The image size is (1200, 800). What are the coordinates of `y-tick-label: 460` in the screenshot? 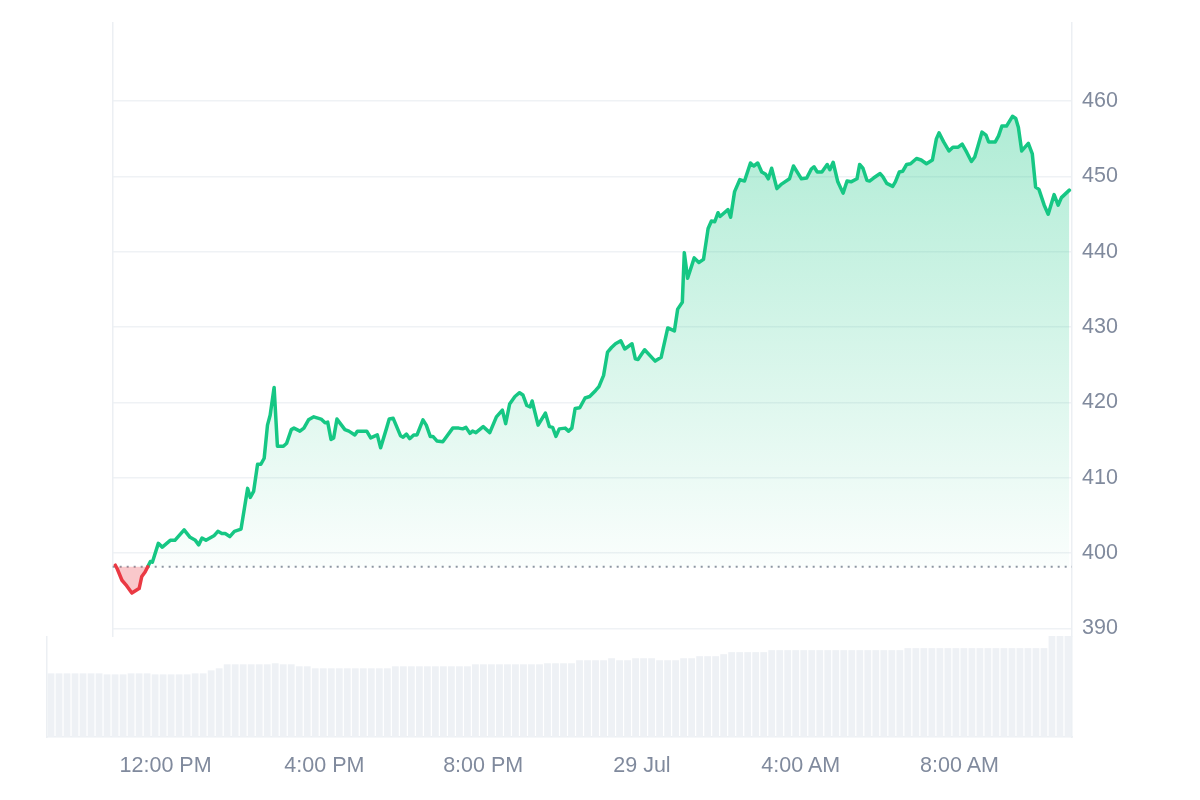 It's located at (1100, 100).